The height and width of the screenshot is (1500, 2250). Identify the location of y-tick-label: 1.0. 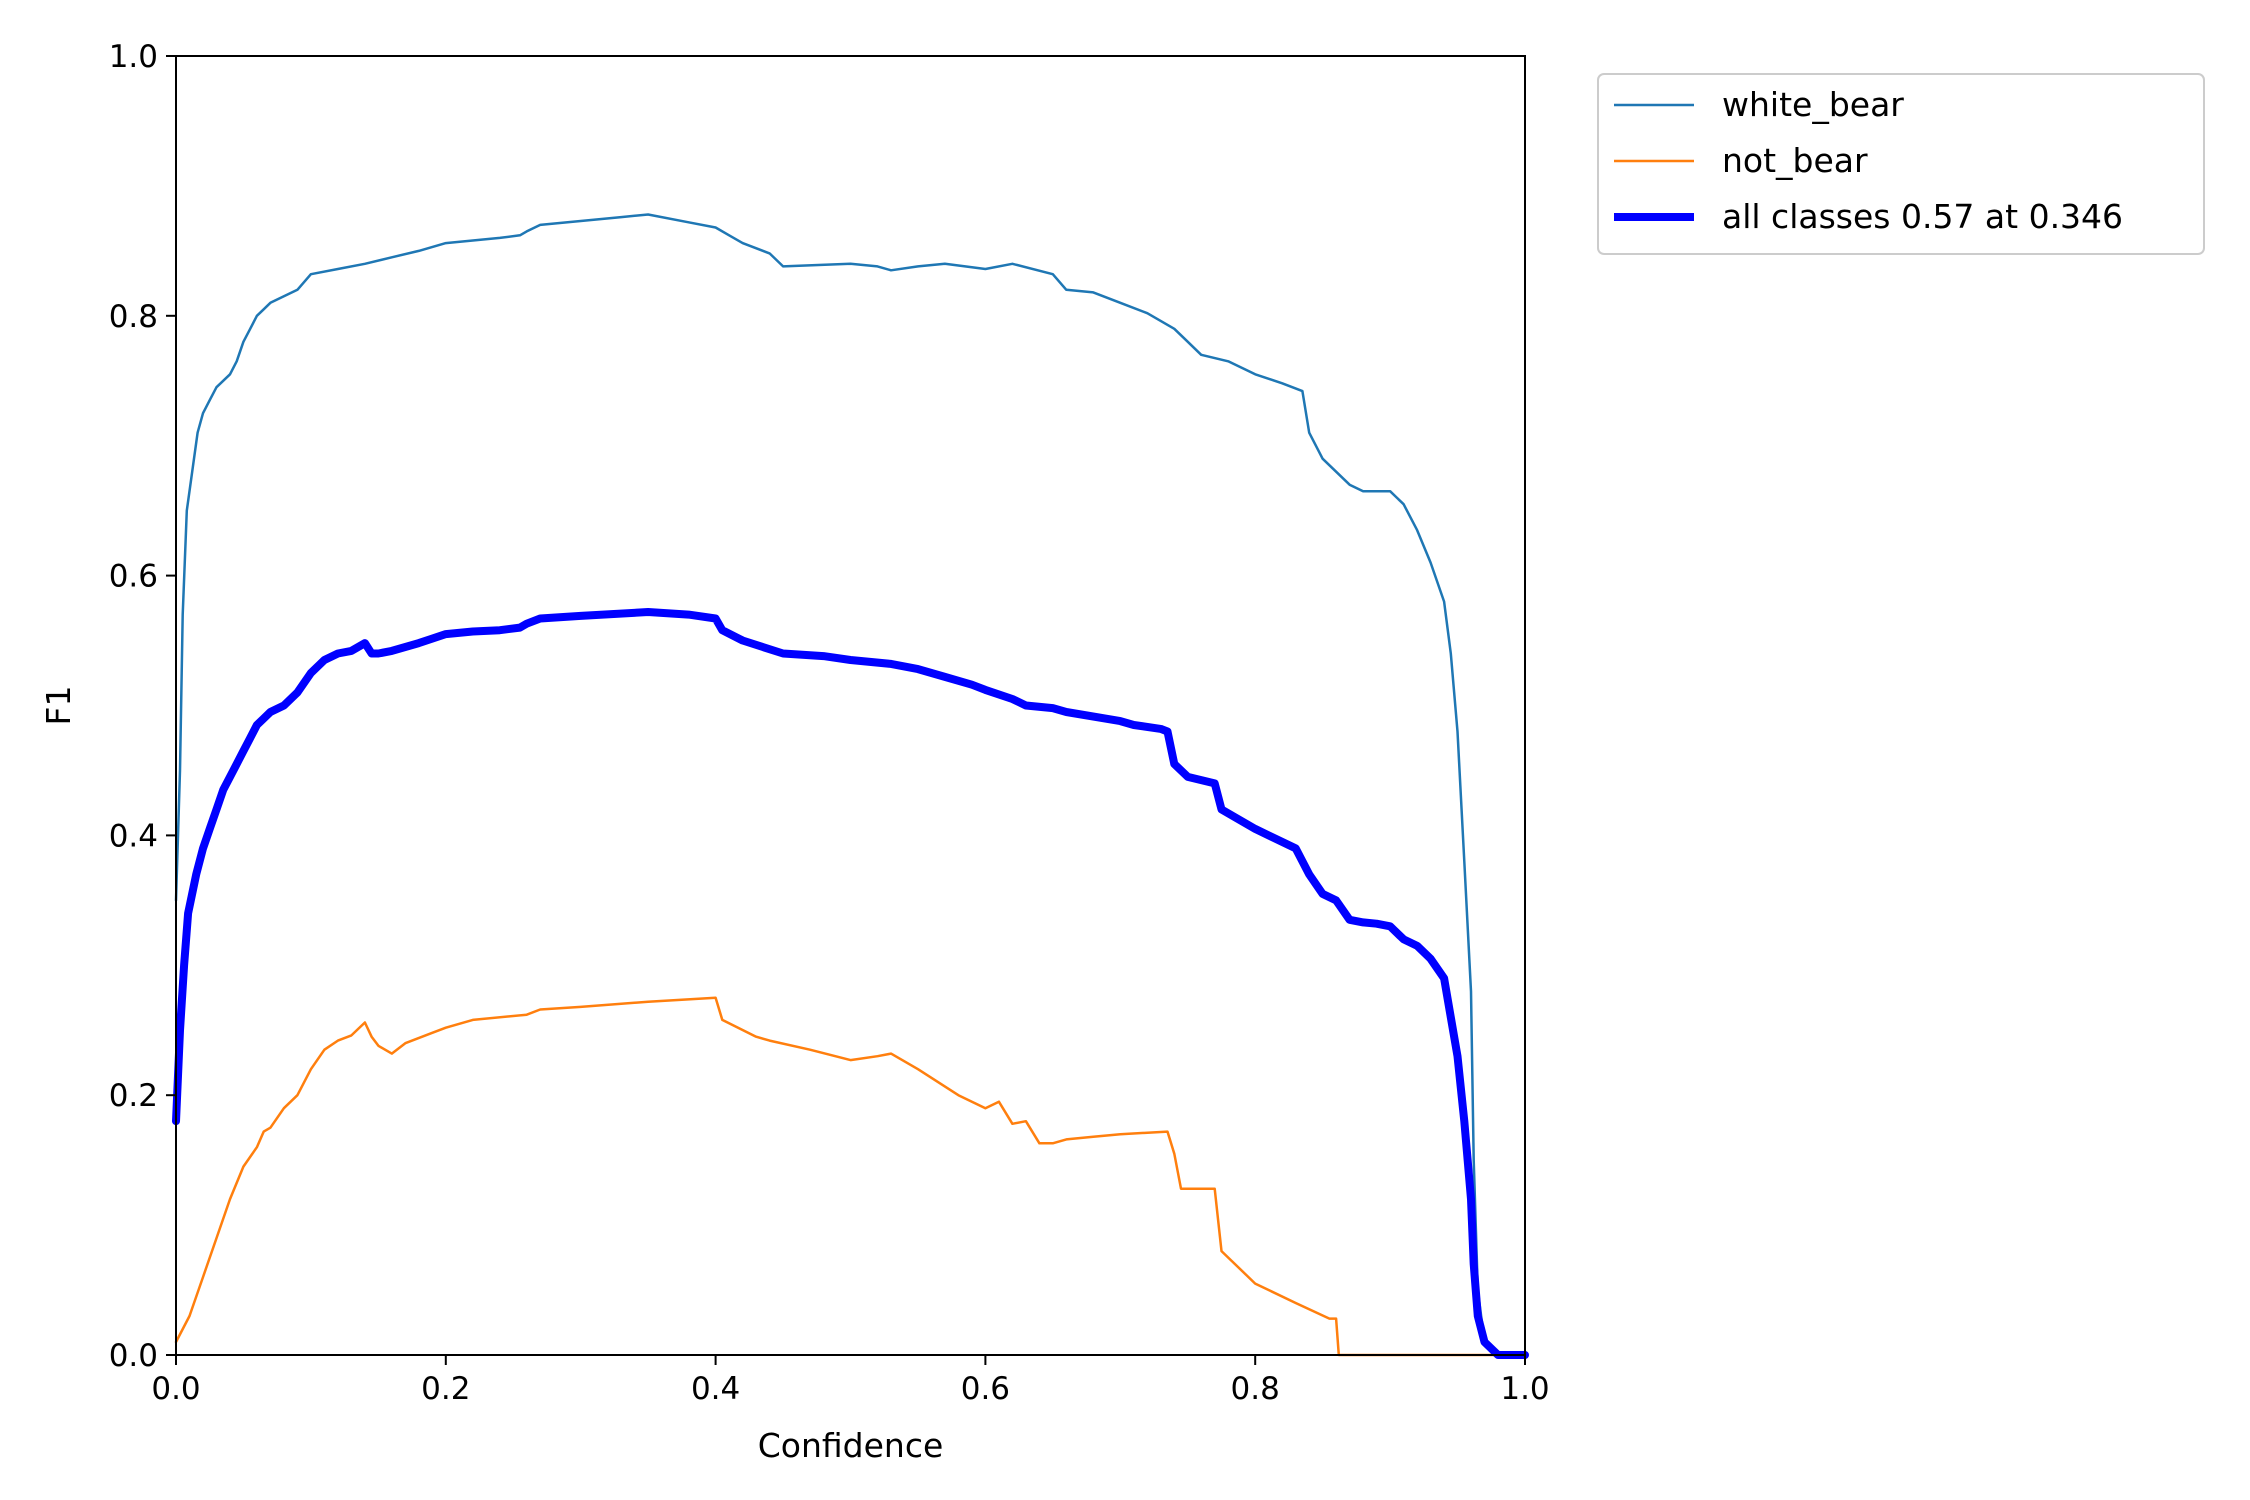
(133, 57).